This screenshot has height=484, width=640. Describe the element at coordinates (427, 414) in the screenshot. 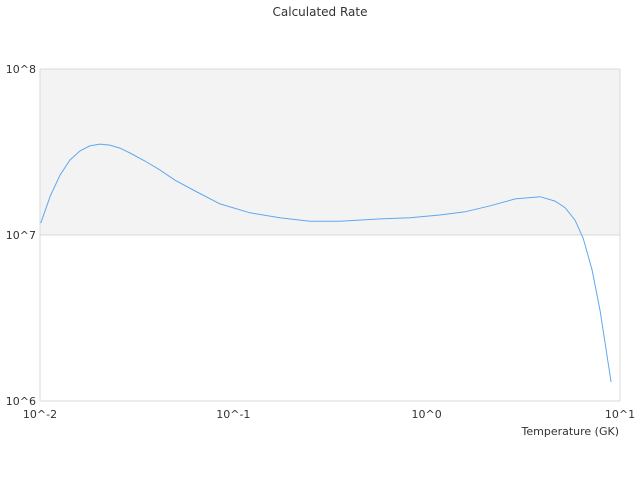

I see `x-tick-label: 10^0` at that location.